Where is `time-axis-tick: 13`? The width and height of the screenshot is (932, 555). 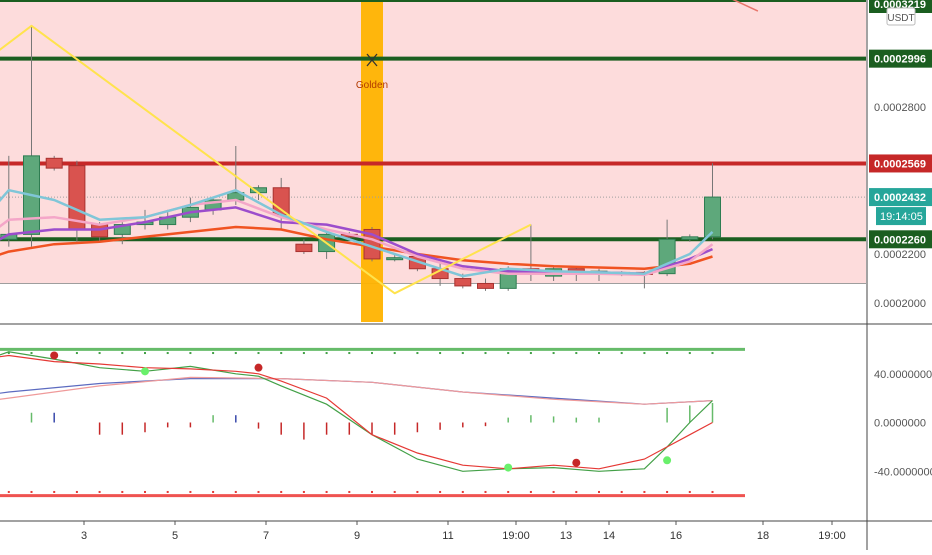
time-axis-tick: 13 is located at coordinates (566, 536).